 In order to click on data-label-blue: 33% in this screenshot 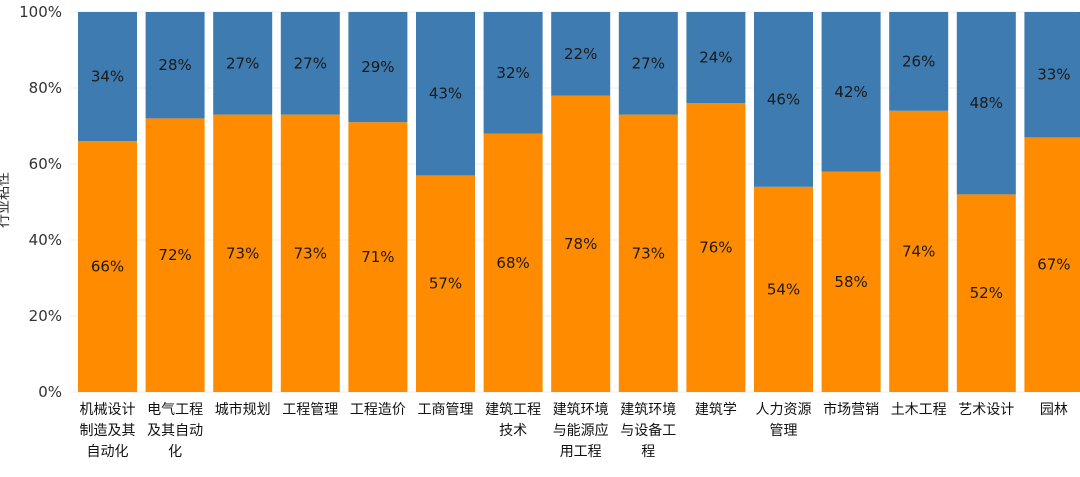, I will do `click(1053, 75)`.